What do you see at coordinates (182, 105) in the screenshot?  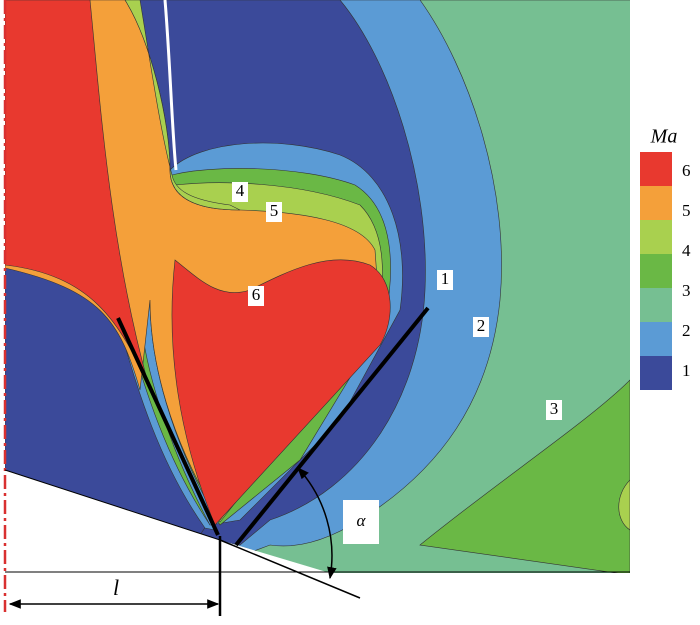 I see `region-upper-shear` at bounding box center [182, 105].